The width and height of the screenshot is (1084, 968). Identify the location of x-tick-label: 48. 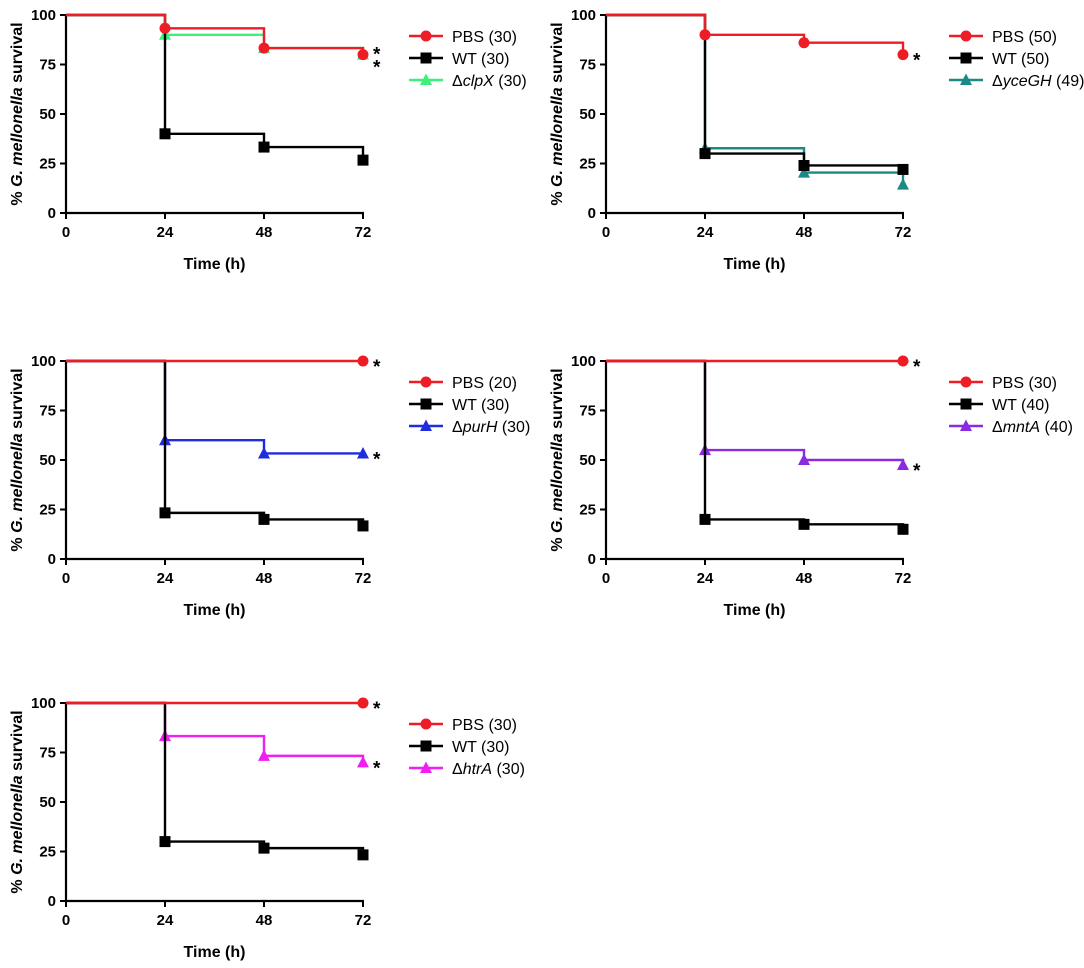
(264, 920).